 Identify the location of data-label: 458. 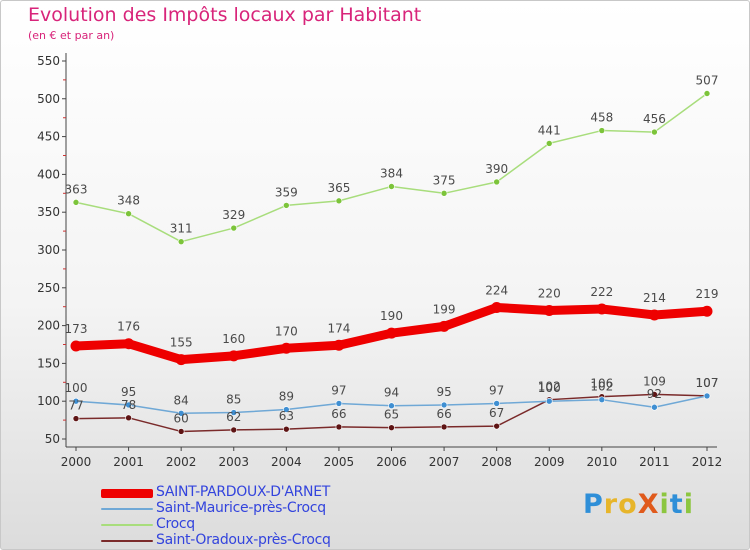
(601, 118).